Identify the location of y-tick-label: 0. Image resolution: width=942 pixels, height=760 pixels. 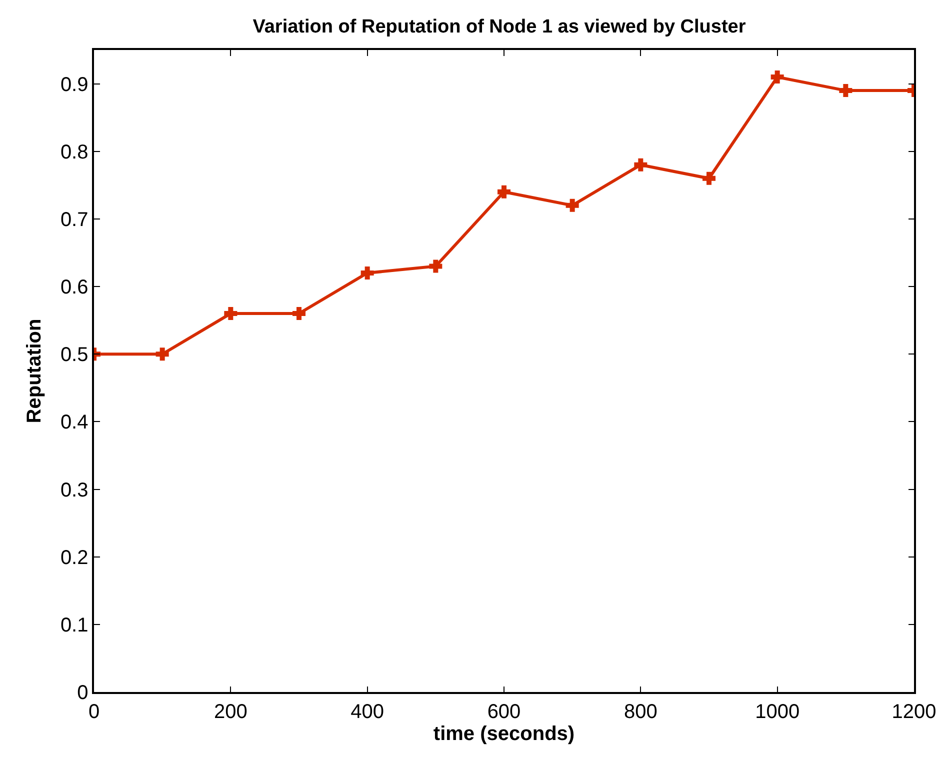
(82, 693).